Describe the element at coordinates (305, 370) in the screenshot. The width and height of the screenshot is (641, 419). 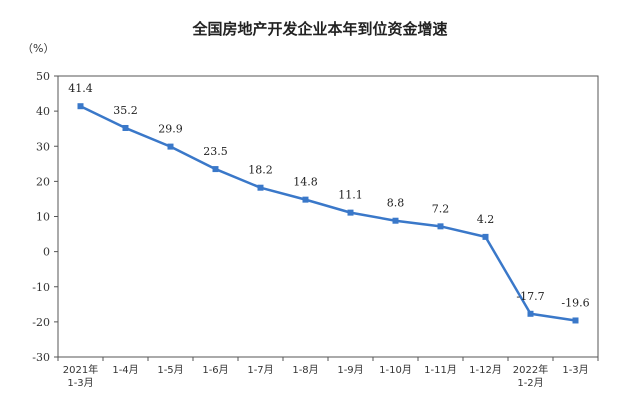
I see `x-tick-label: 1-8月` at that location.